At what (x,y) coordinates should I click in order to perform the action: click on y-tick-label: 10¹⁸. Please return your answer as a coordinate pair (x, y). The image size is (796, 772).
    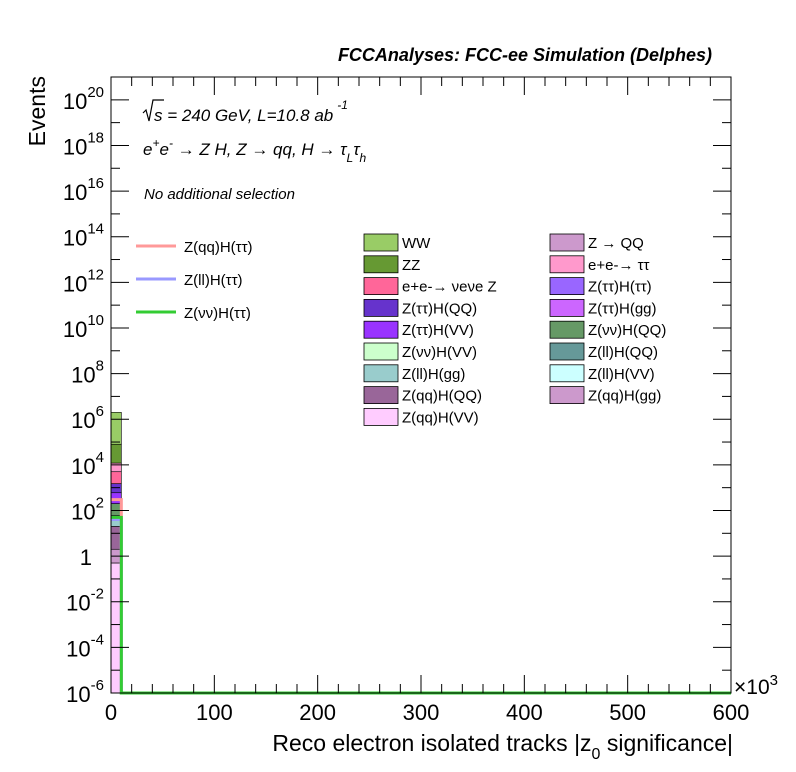
    Looking at the image, I should click on (83, 144).